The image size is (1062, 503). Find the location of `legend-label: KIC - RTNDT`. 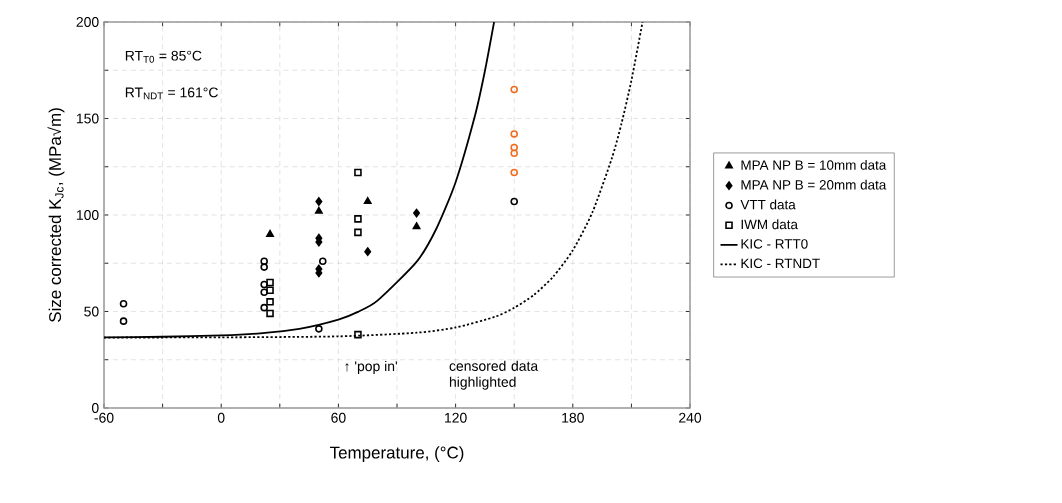

legend-label: KIC - RTNDT is located at coordinates (780, 263).